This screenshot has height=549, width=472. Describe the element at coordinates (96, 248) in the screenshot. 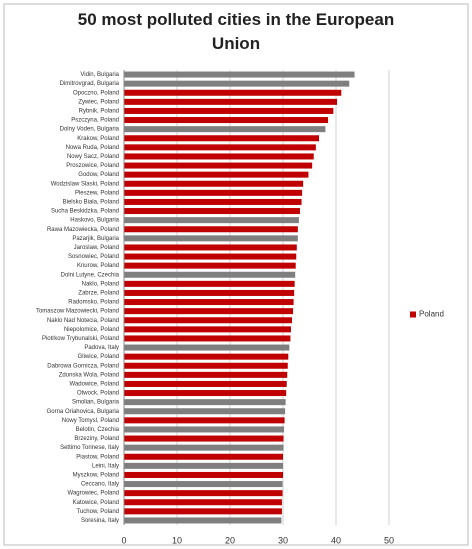

I see `y-tick-label: Jaroslaw, Poland` at that location.